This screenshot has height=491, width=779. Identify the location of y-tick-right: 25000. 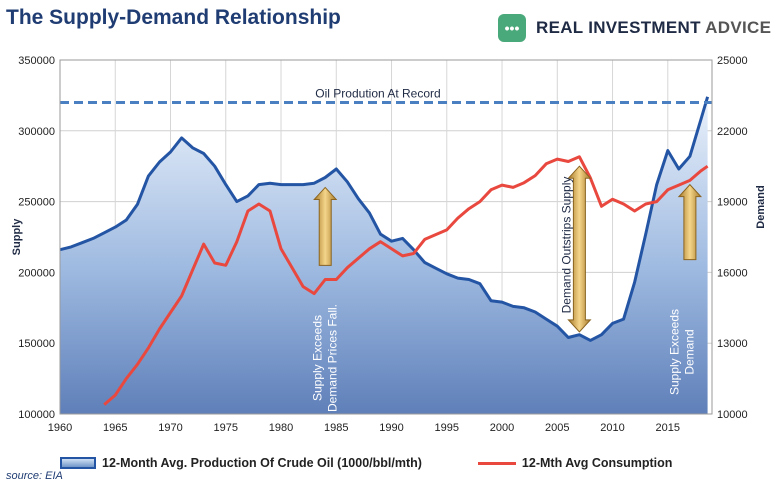
(732, 61).